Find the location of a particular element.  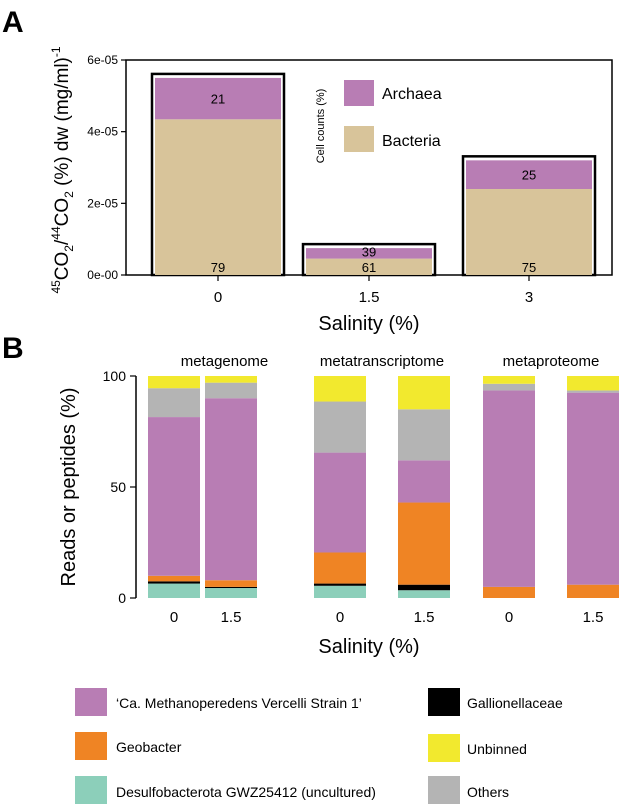

panel-b-y-axis: 0 50 100 is located at coordinates (119, 487).